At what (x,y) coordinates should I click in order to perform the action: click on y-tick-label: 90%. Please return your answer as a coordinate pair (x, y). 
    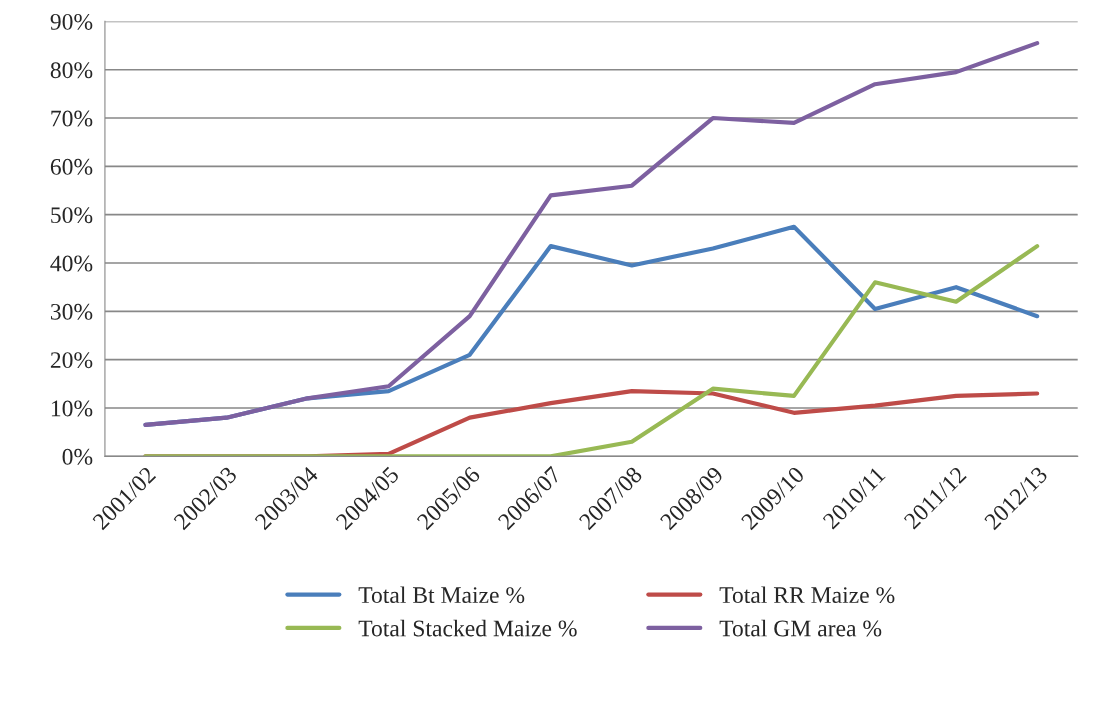
    Looking at the image, I should click on (71, 21).